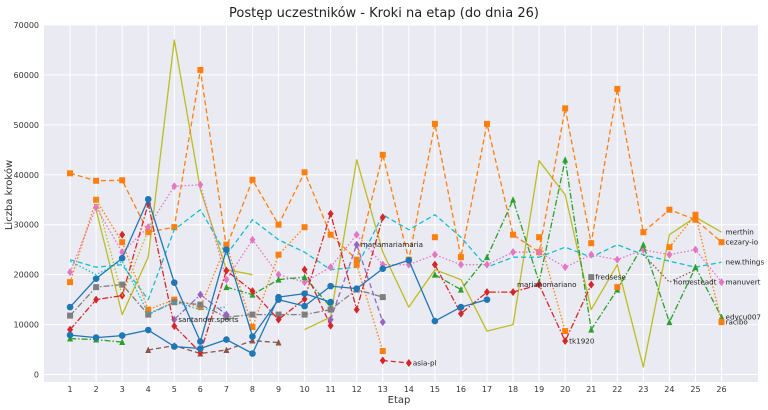 Image resolution: width=768 pixels, height=410 pixels. Describe the element at coordinates (356, 283) in the screenshot. I see `mariamariamaria-line` at that location.